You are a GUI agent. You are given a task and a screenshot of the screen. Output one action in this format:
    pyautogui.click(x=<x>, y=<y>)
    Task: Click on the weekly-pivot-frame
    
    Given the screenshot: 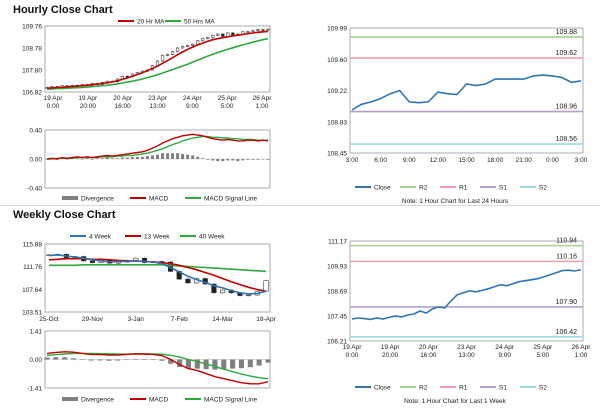 What is the action you would take?
    pyautogui.click(x=466, y=291)
    